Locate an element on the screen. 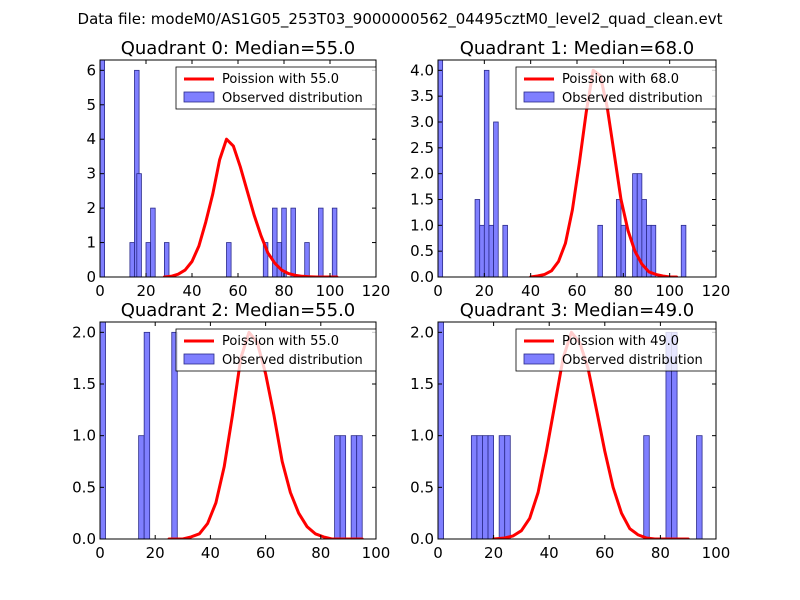 This screenshot has height=600, width=800. quadrant-2-plot-area is located at coordinates (232, 430).